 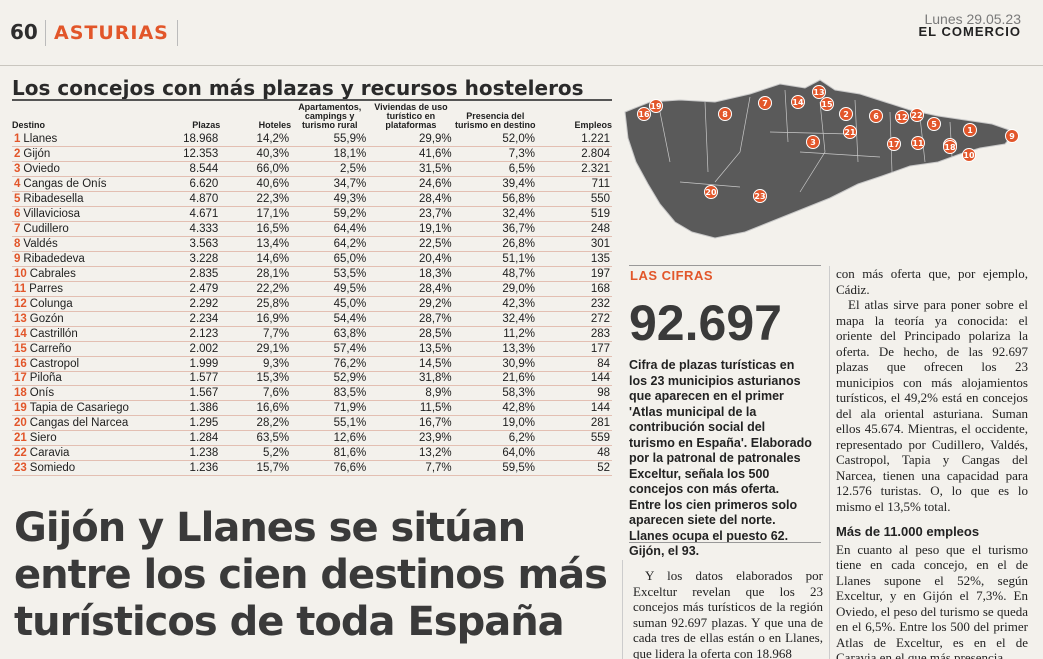 I want to click on plazas-cell: 1.236, so click(x=204, y=468).